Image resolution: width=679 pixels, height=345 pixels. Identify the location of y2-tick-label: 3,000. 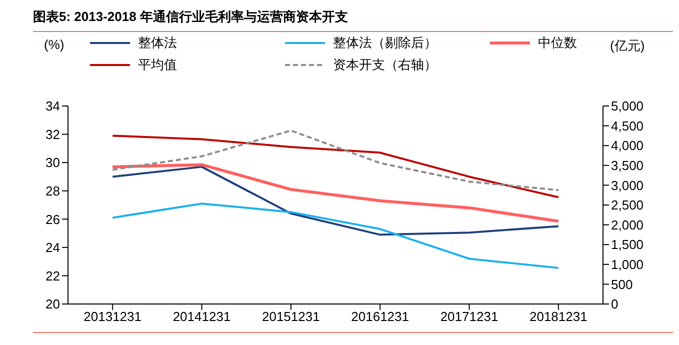
(627, 185).